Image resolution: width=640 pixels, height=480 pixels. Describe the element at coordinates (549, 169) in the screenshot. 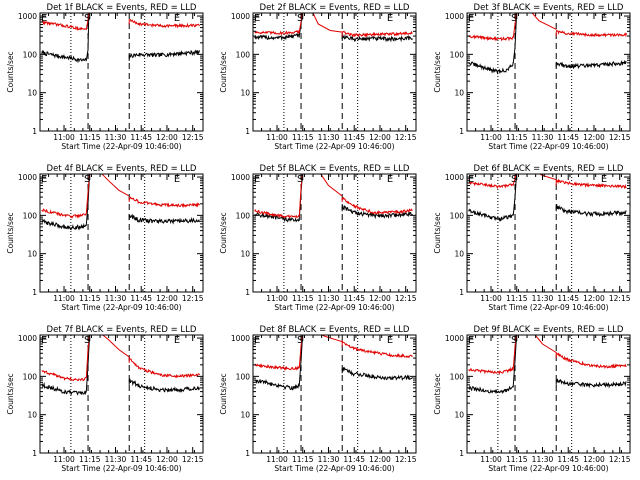

I see `chart-title: Det 6f BLACK = Events, RED = LLD` at that location.